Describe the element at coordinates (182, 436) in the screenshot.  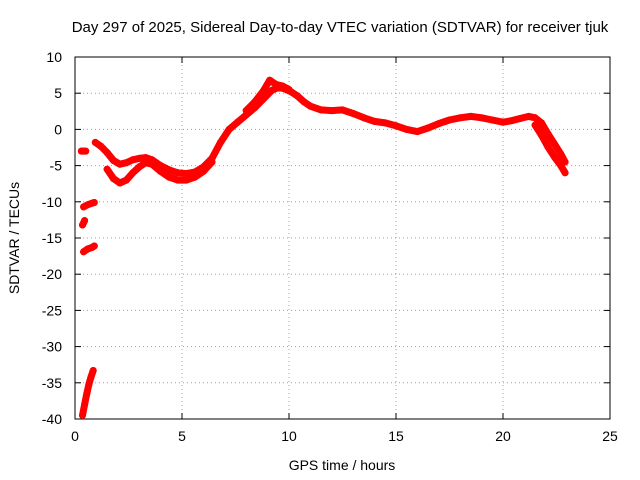
I see `x-tick-label: 5` at that location.